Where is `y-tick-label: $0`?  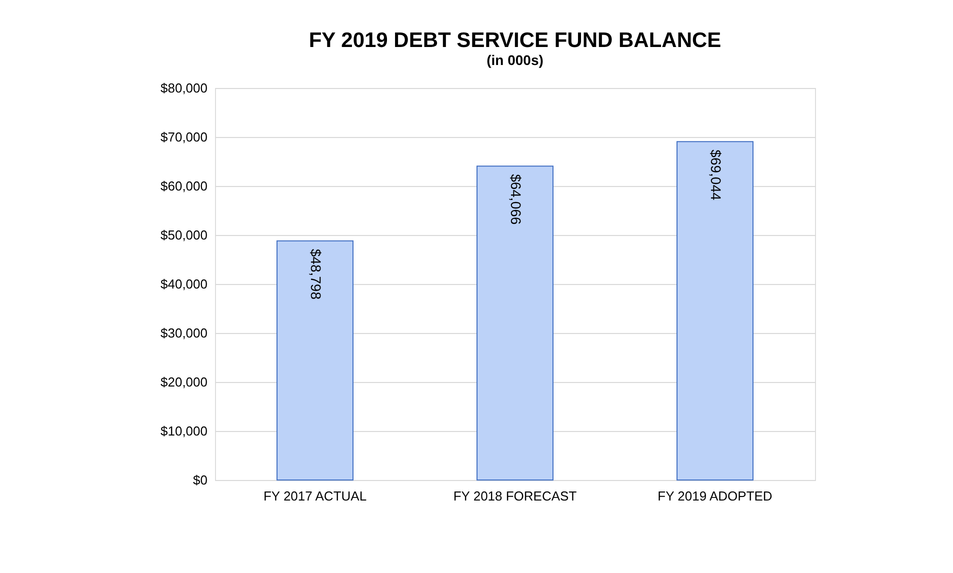
y-tick-label: $0 is located at coordinates (200, 480).